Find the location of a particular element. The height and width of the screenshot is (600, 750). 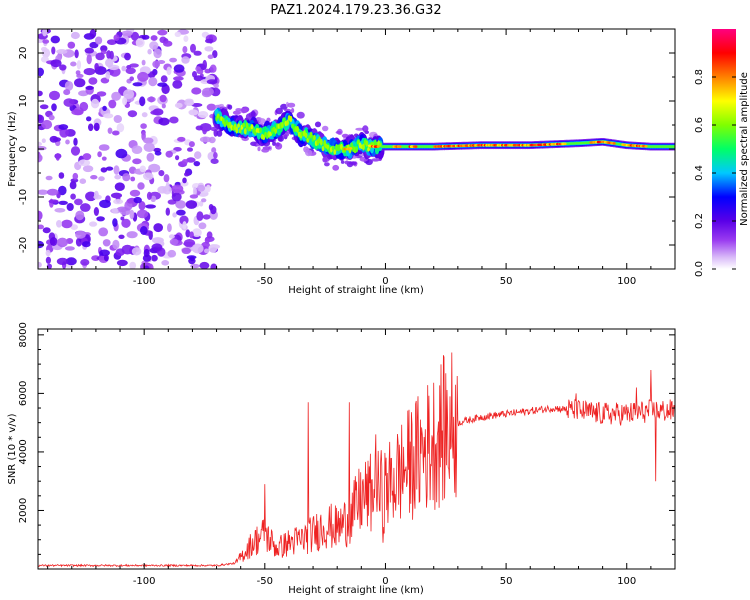

colorbar-tick-label: 0.8 is located at coordinates (699, 77).